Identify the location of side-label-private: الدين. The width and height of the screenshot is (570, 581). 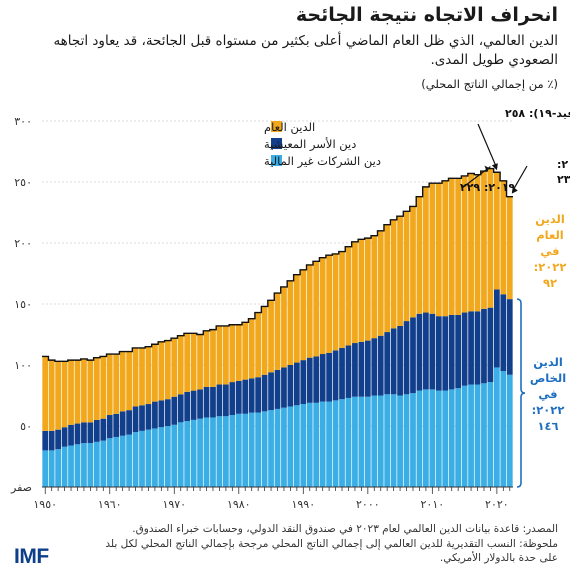
(548, 362).